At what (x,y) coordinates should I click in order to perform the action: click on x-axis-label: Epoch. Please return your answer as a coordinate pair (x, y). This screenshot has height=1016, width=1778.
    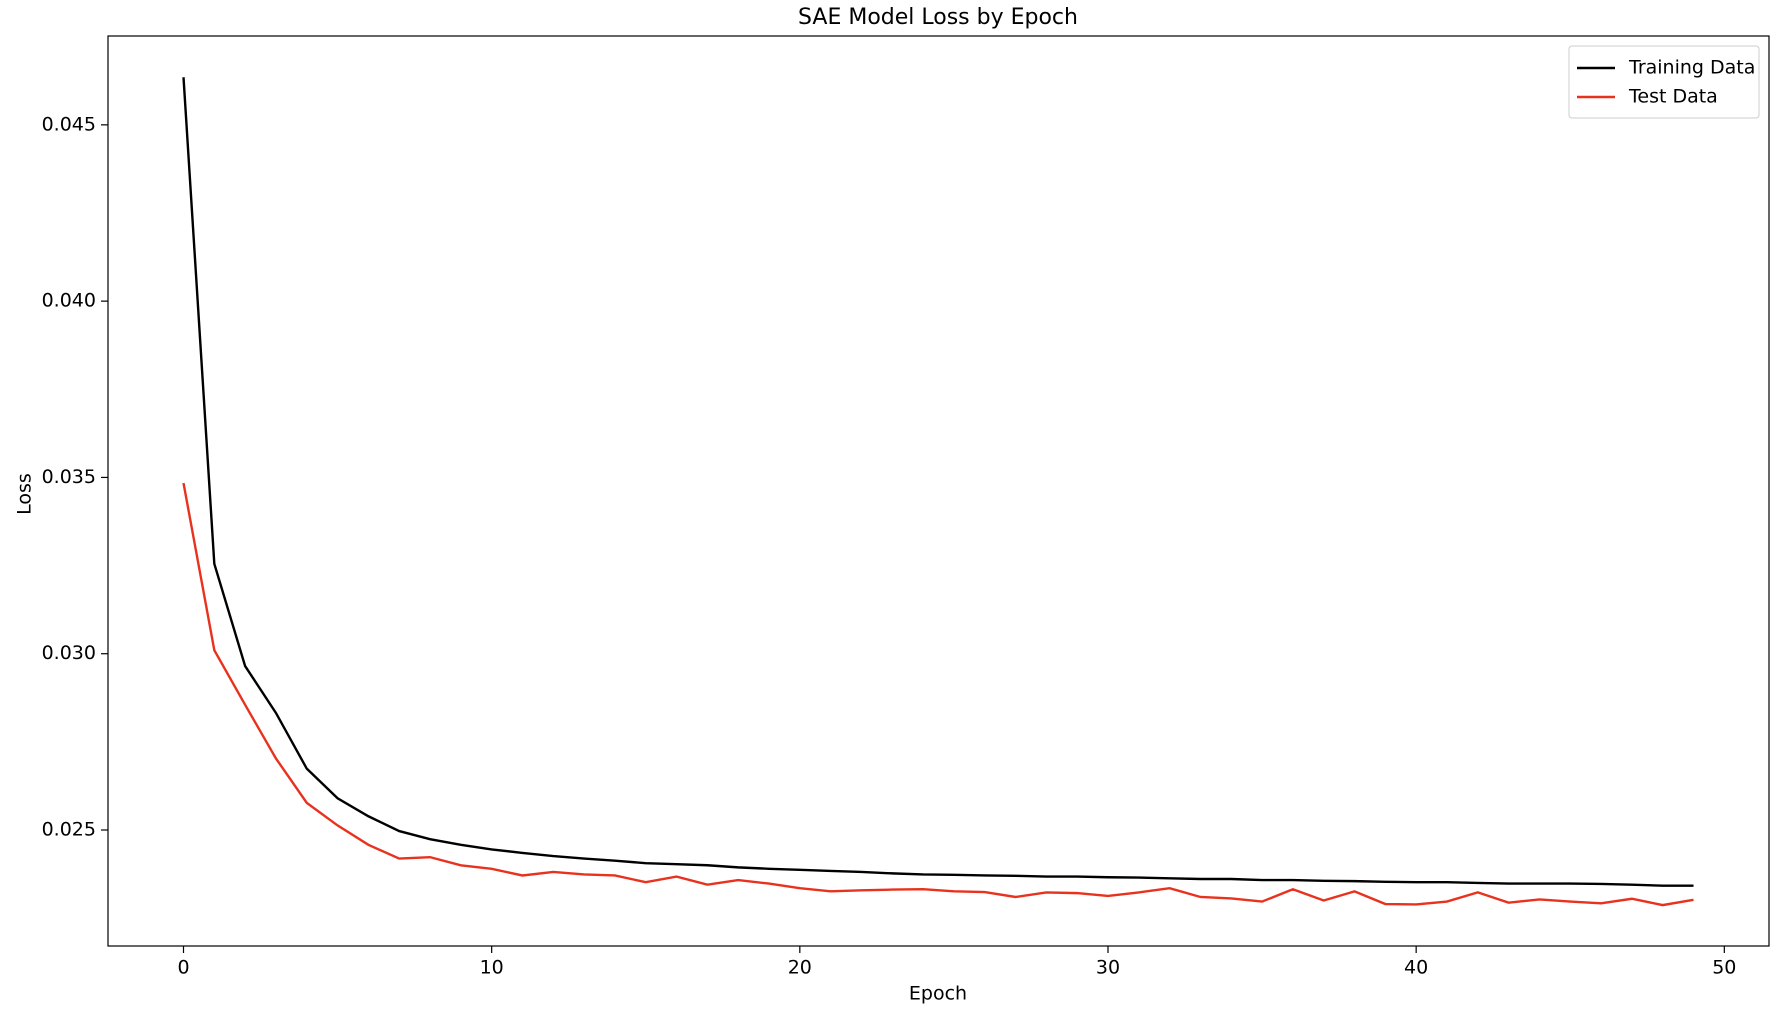
    Looking at the image, I should click on (938, 994).